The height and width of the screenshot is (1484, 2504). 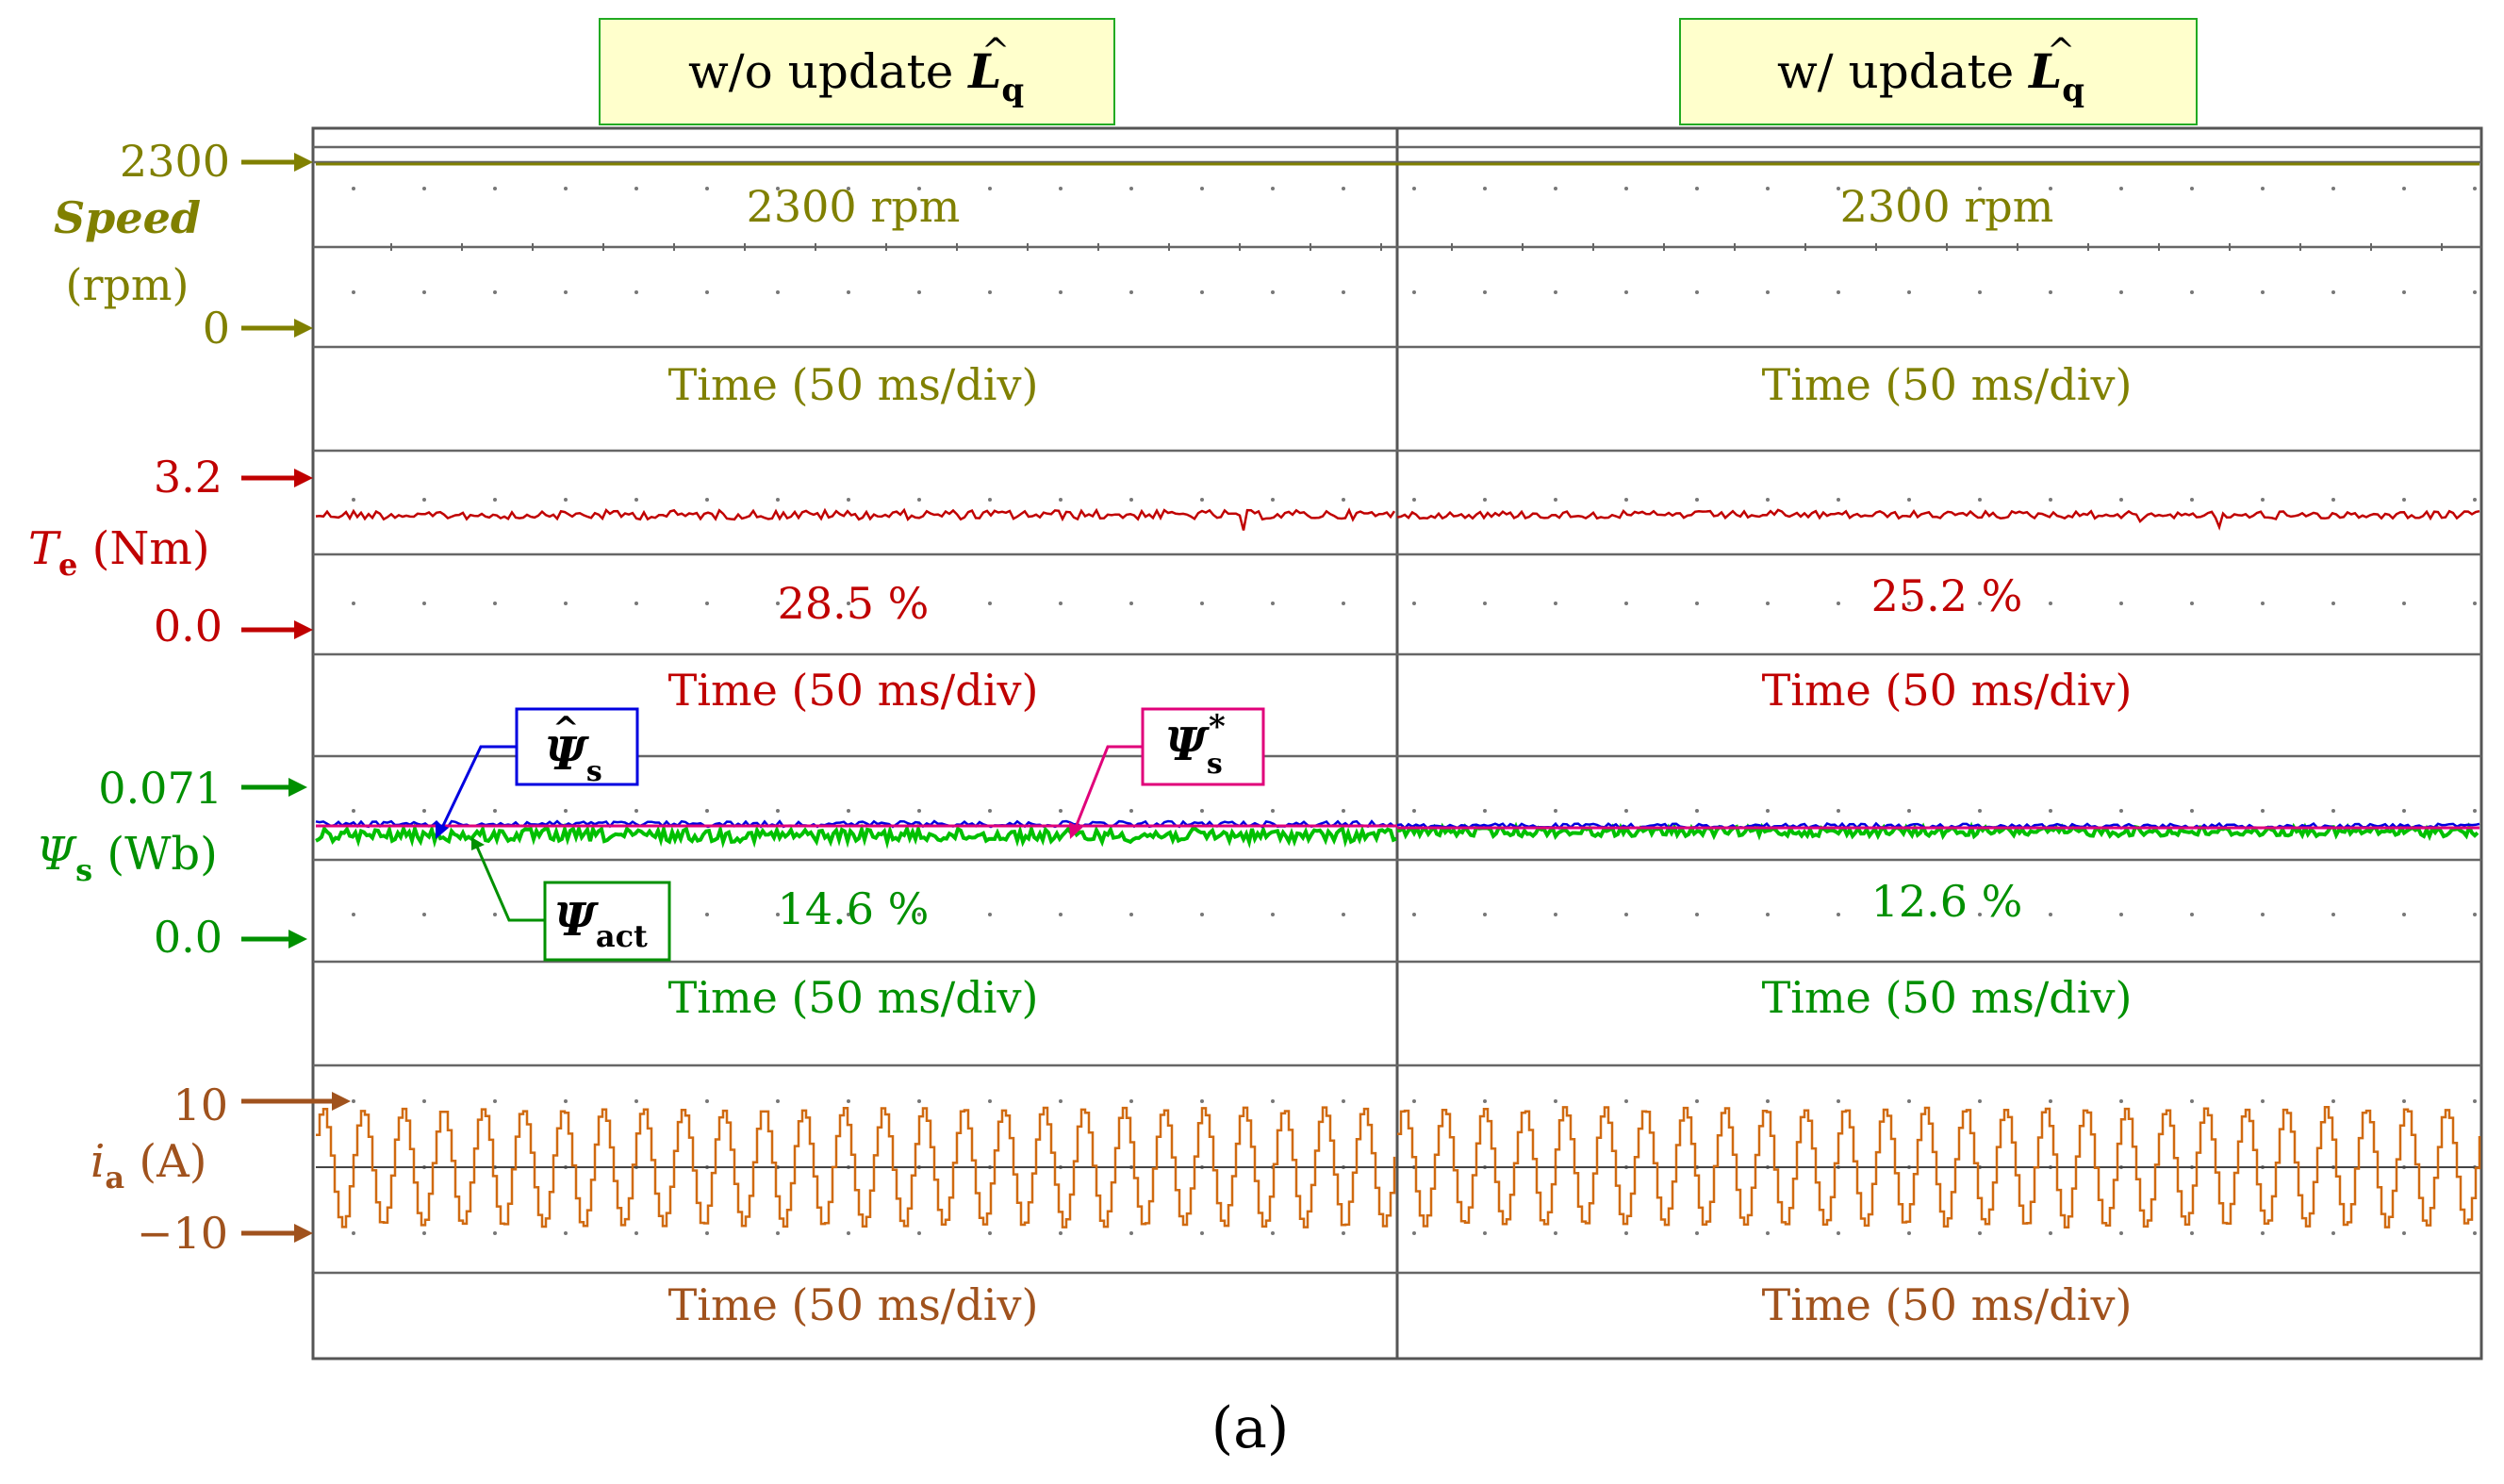 What do you see at coordinates (216, 328) in the screenshot?
I see `speed-bottom-value: 0` at bounding box center [216, 328].